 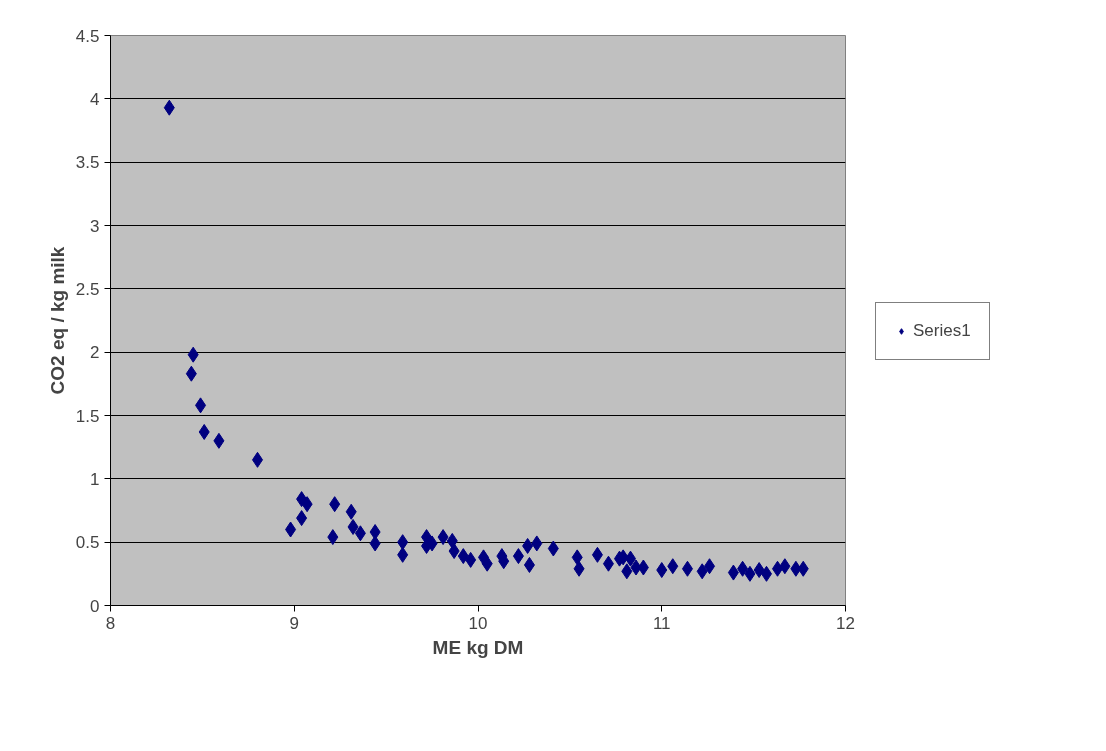 I want to click on y-tick-label: 0, so click(x=95, y=606).